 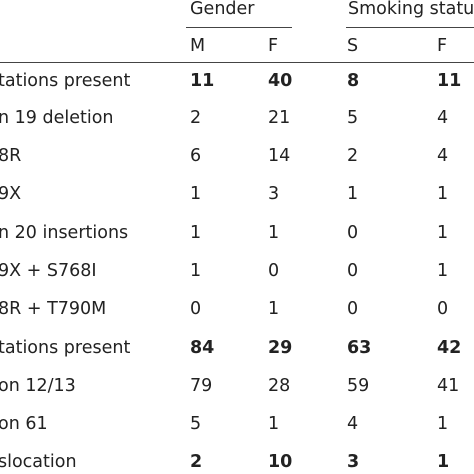 I want to click on cell-smoking-s: 1, so click(x=353, y=194).